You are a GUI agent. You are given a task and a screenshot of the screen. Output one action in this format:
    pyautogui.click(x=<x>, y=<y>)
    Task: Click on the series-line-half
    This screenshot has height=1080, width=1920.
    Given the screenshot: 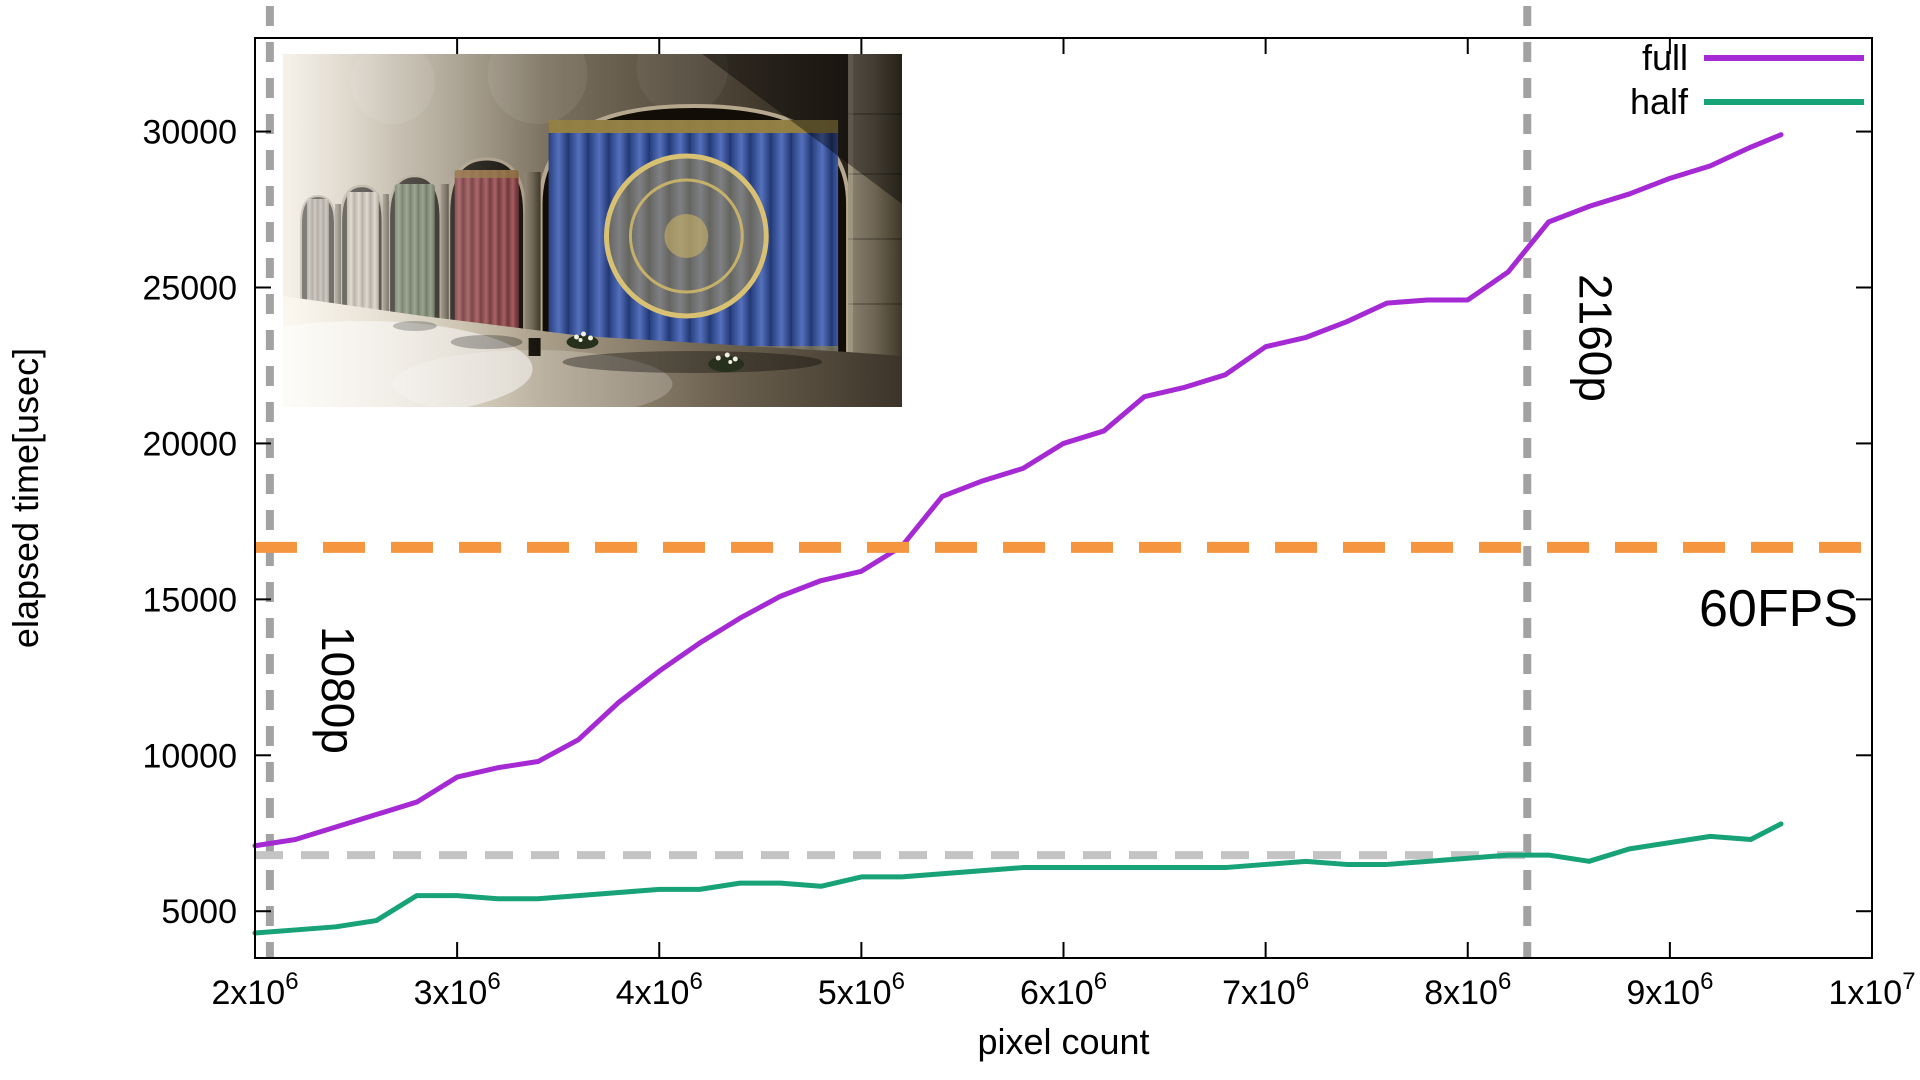 What is the action you would take?
    pyautogui.click(x=1018, y=878)
    